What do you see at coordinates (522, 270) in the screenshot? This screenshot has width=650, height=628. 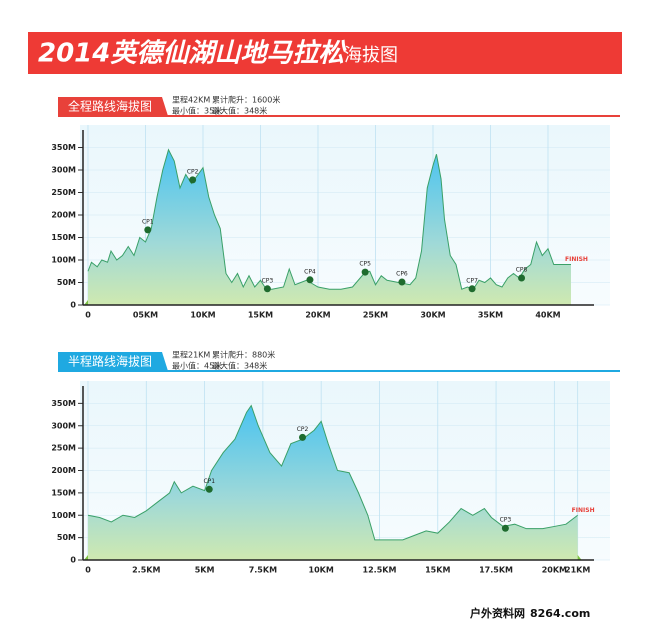 I see `checkpoint-label: CP8` at bounding box center [522, 270].